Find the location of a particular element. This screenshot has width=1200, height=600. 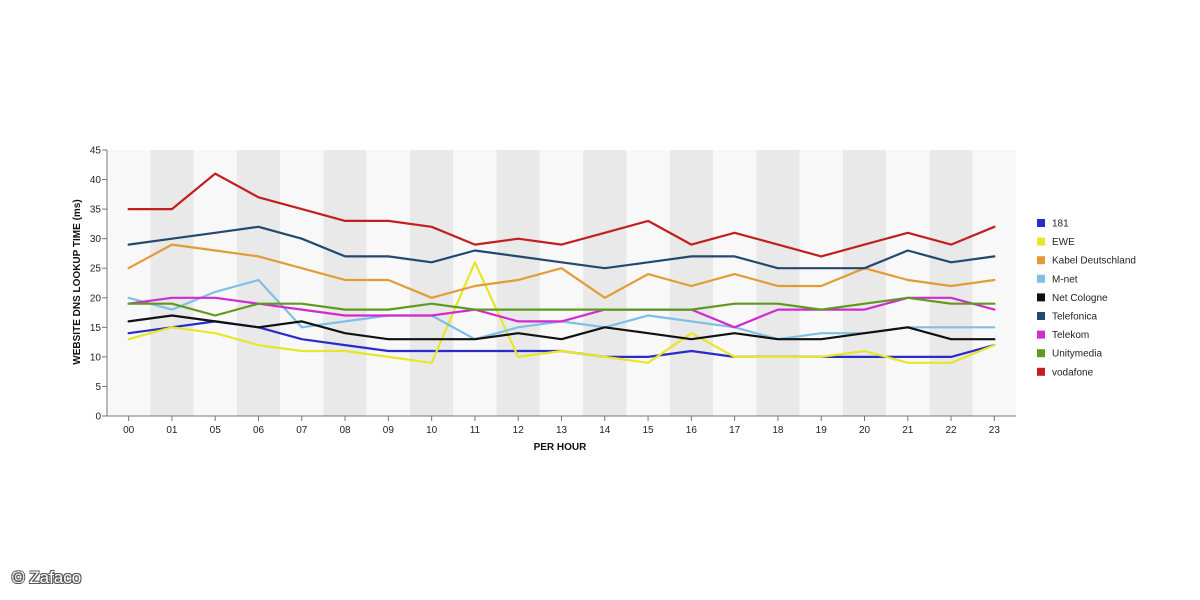

y-tick-label: 5 is located at coordinates (98, 387).